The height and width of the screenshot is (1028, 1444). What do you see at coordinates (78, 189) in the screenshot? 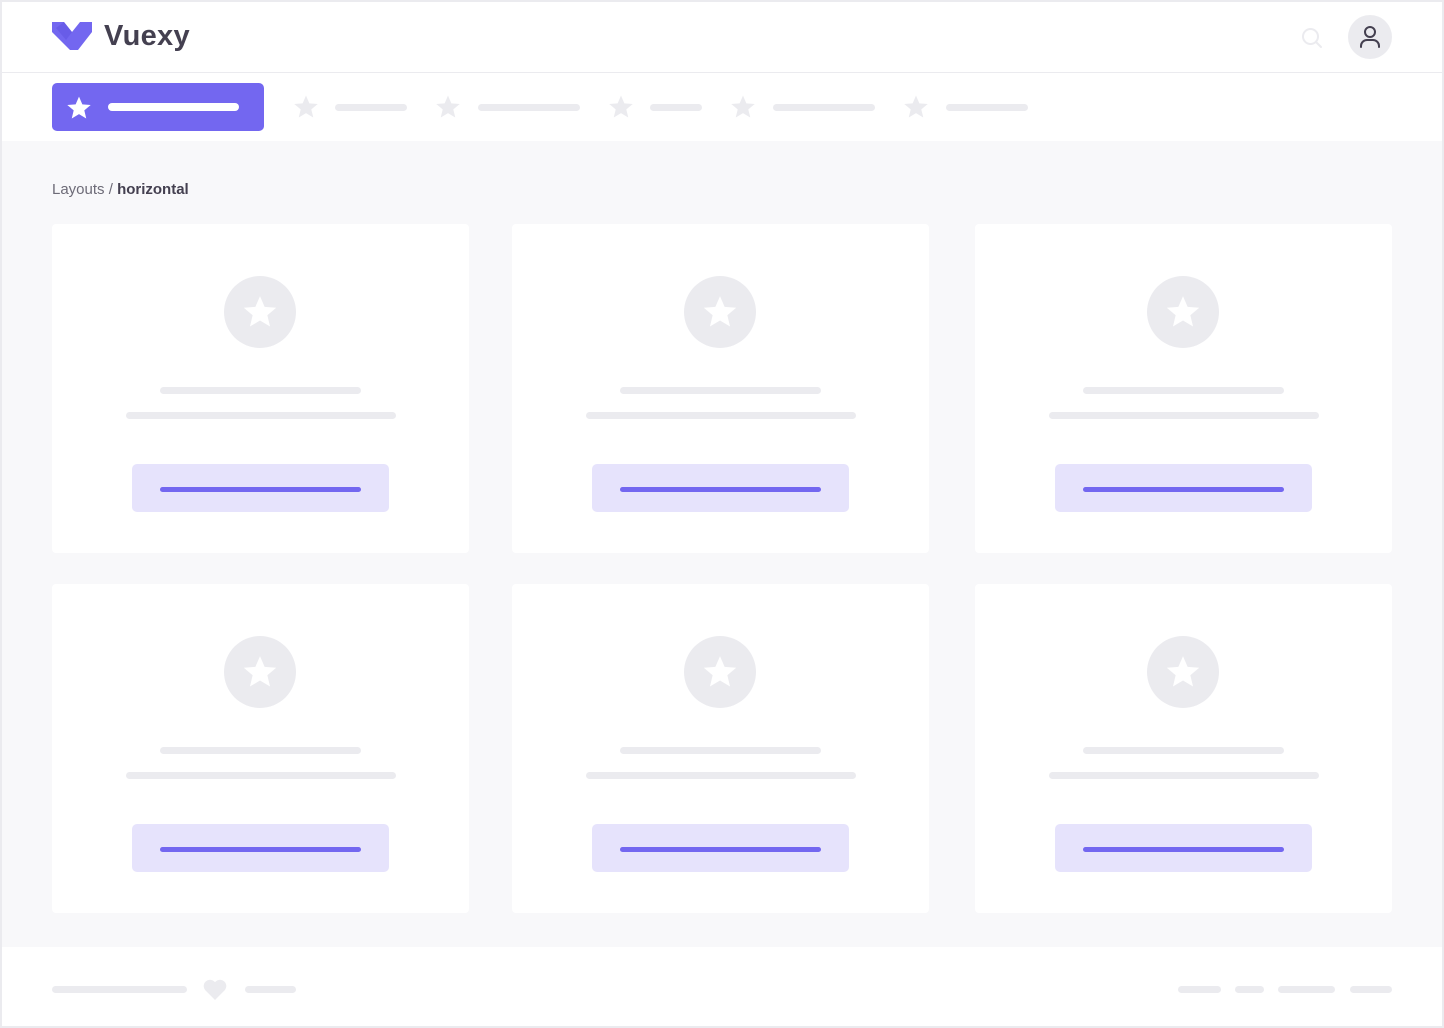
I see `breadcrumb-parent: Layouts` at bounding box center [78, 189].